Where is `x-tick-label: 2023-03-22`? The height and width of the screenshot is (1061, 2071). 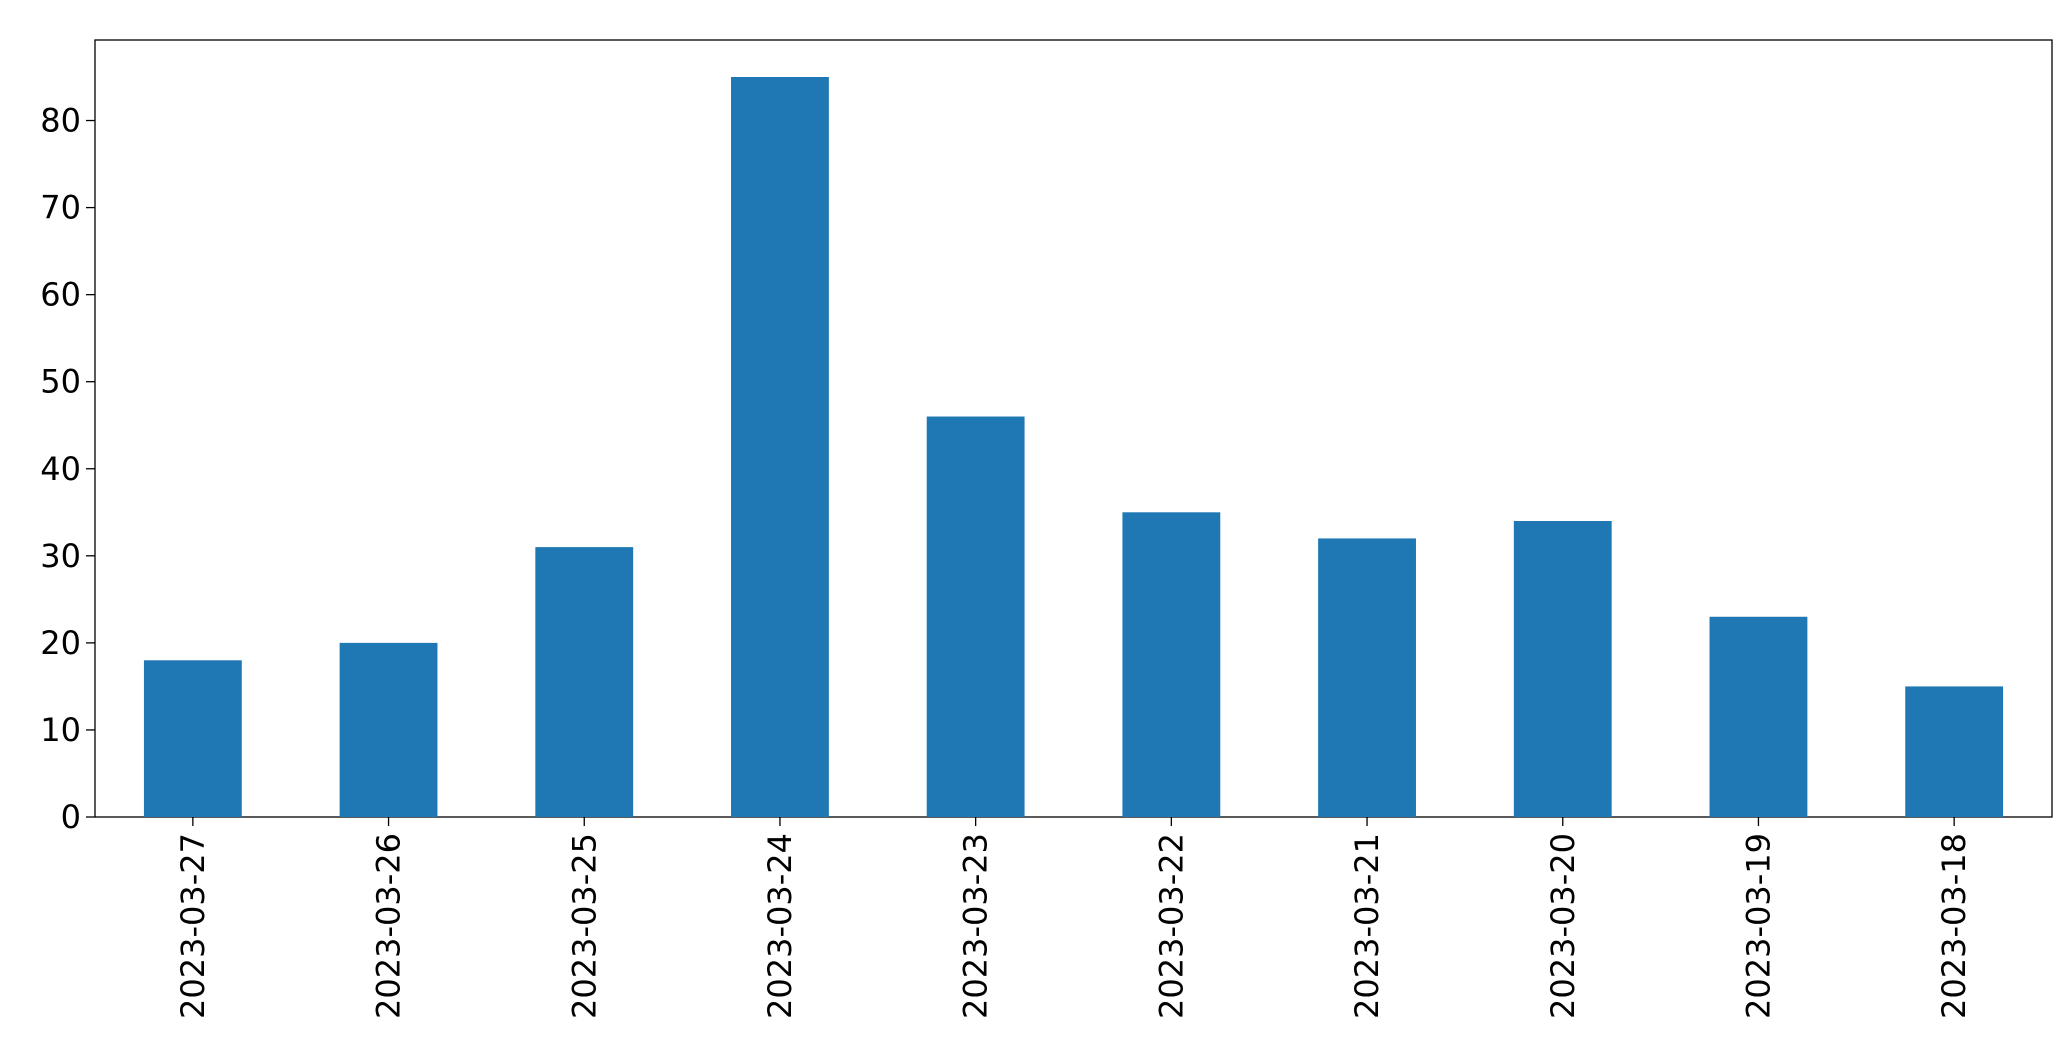 x-tick-label: 2023-03-22 is located at coordinates (1171, 926).